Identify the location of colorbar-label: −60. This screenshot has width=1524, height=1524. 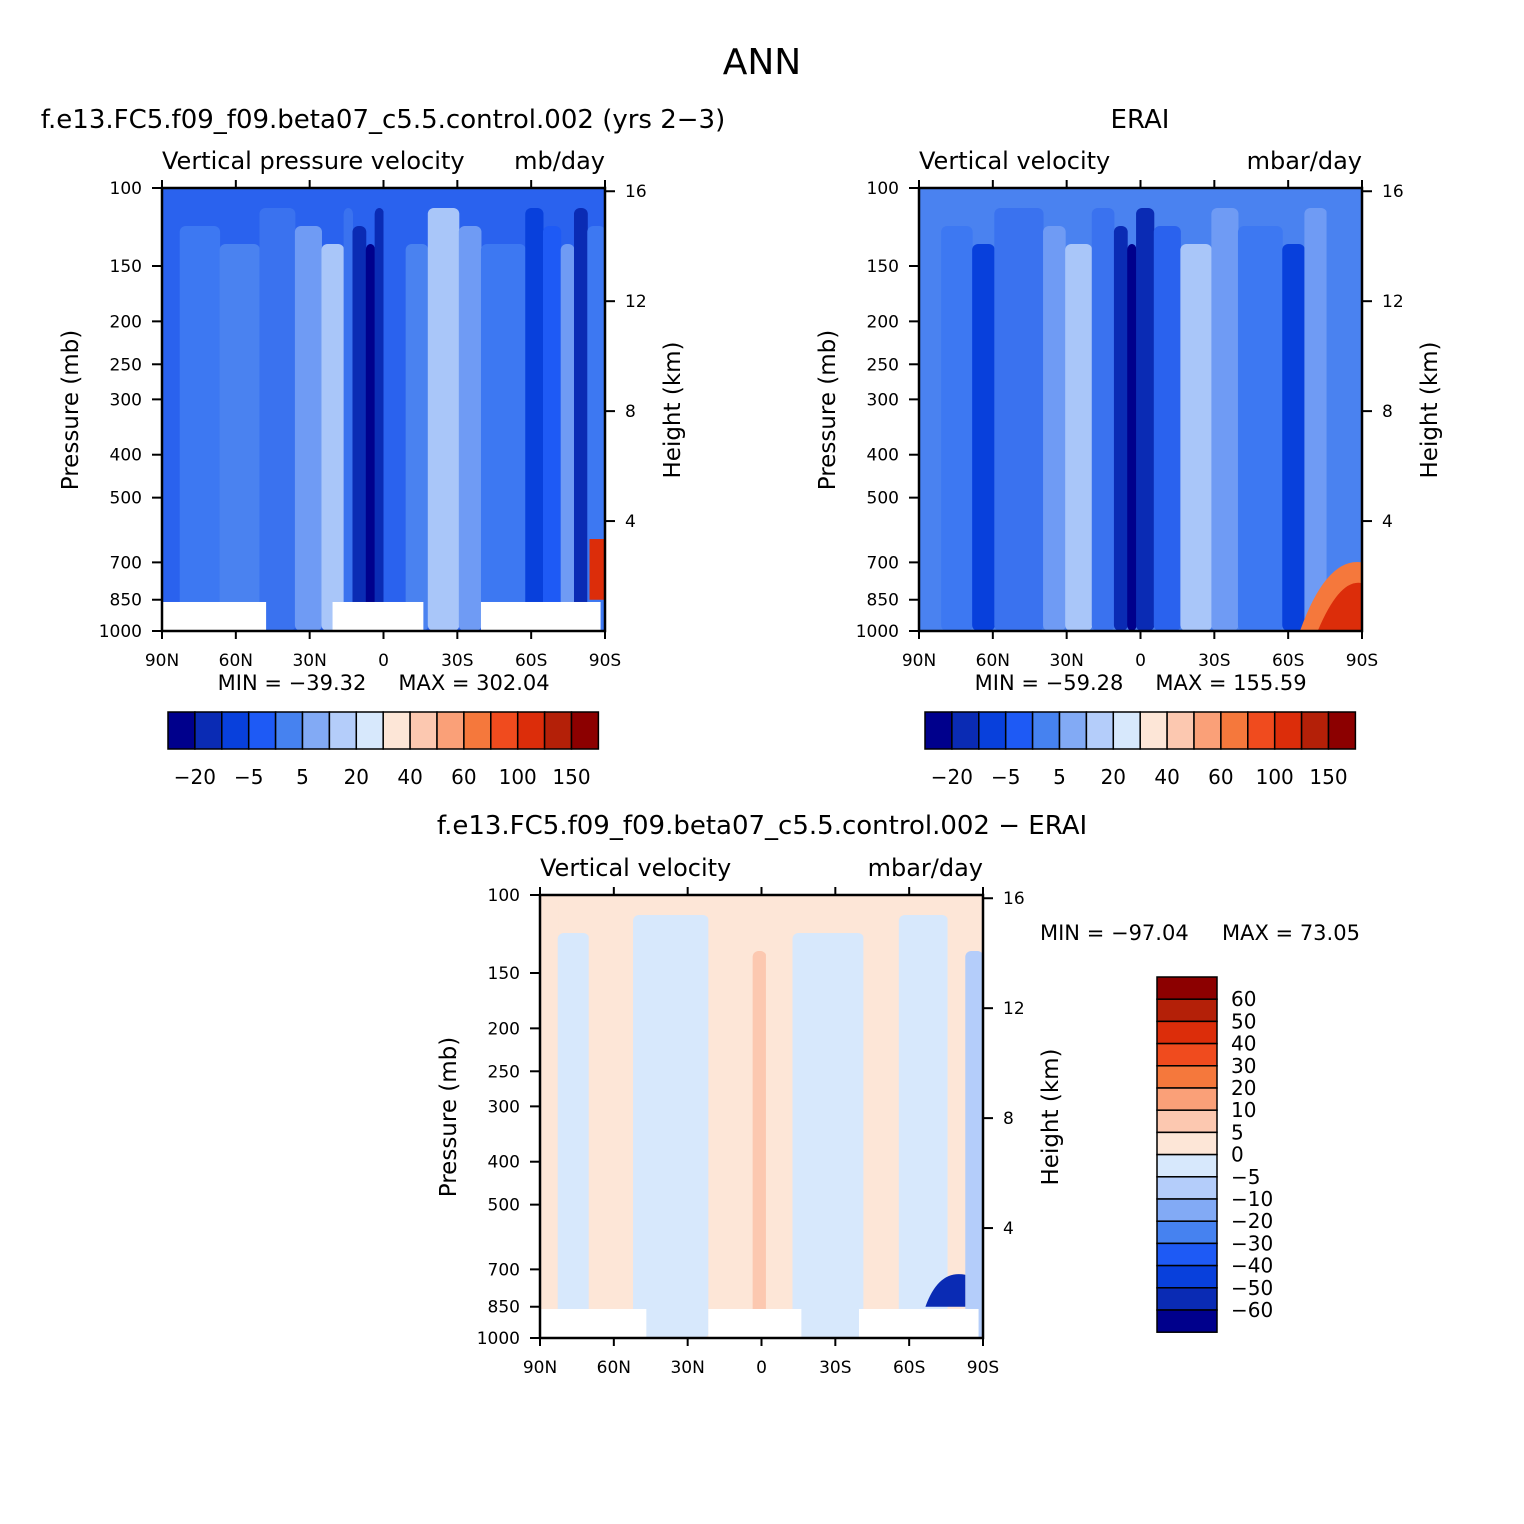
(1252, 1310).